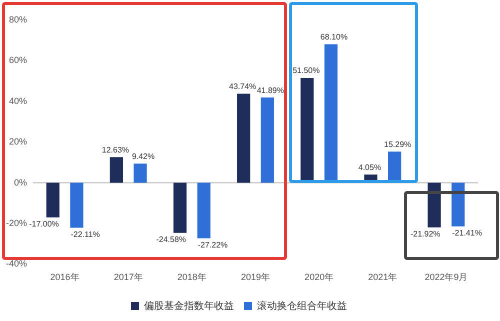  What do you see at coordinates (213, 245) in the screenshot?
I see `data-label: -27.22%` at bounding box center [213, 245].